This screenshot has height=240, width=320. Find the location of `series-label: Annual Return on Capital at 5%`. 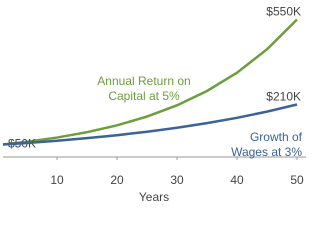

series-label: Annual Return on Capital at 5% is located at coordinates (144, 88).